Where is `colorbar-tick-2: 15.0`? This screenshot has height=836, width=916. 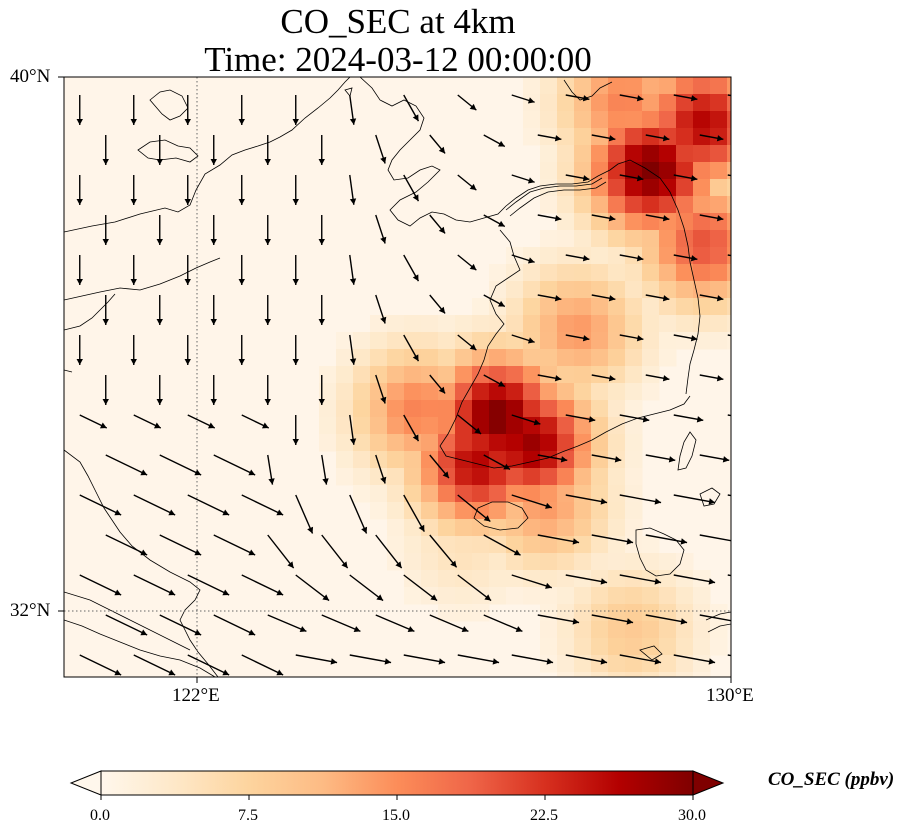 colorbar-tick-2: 15.0 is located at coordinates (396, 815).